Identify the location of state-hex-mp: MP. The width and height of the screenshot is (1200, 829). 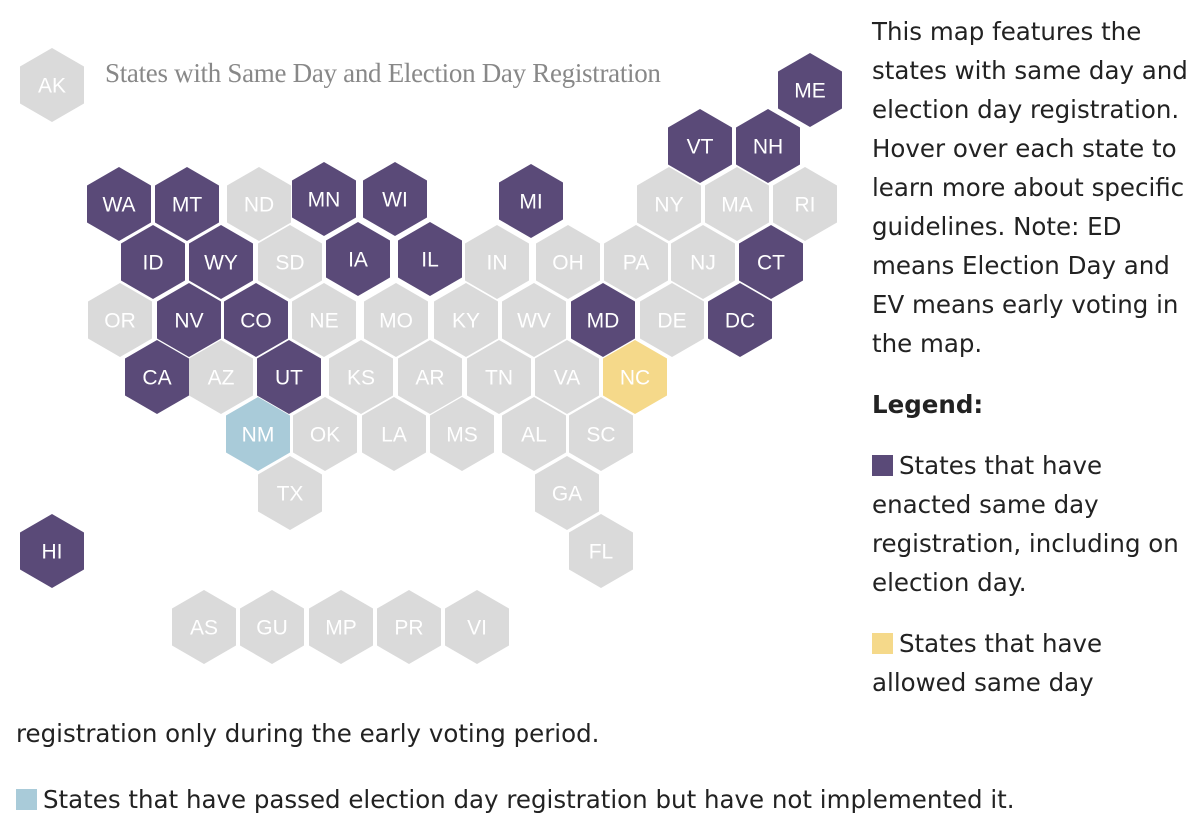
(341, 627).